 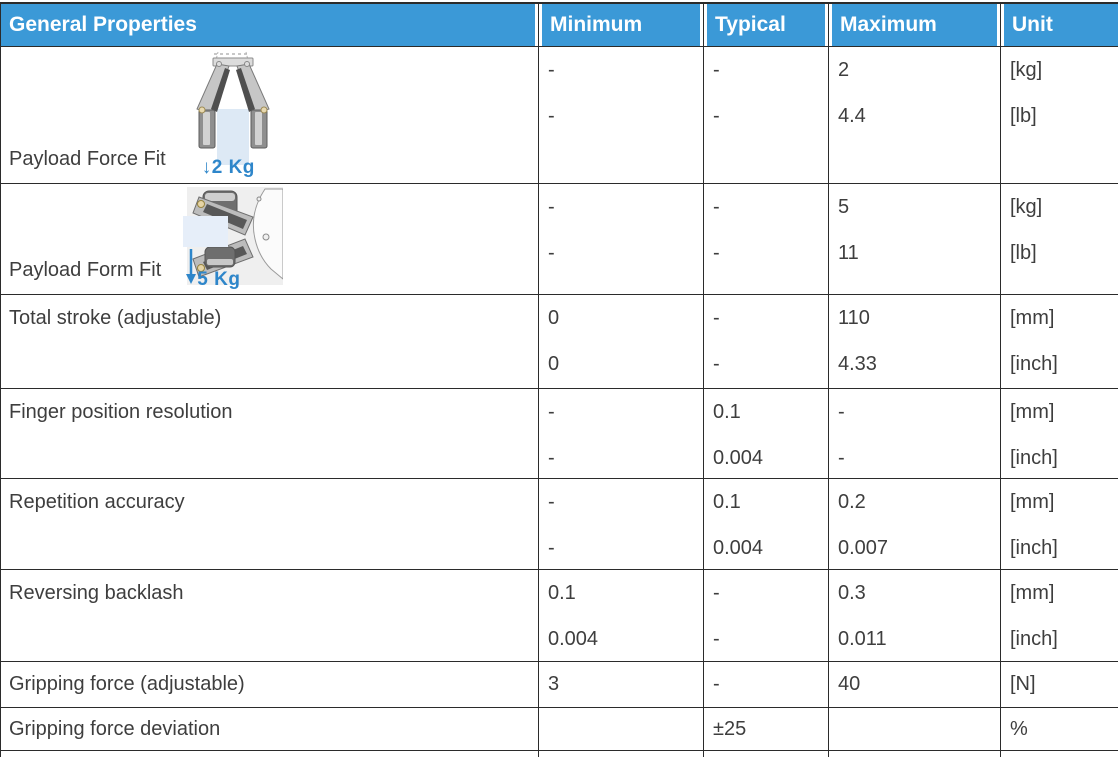 I want to click on payload-force-fit-label-cell: Payload Force Fit ↓2 K, so click(x=270, y=115).